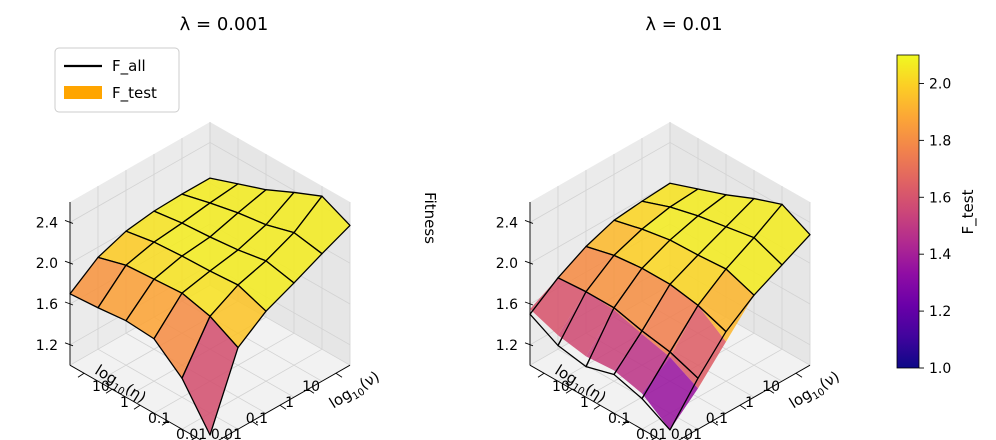  Describe the element at coordinates (159, 419) in the screenshot. I see `y-tick-label: 0.1` at that location.